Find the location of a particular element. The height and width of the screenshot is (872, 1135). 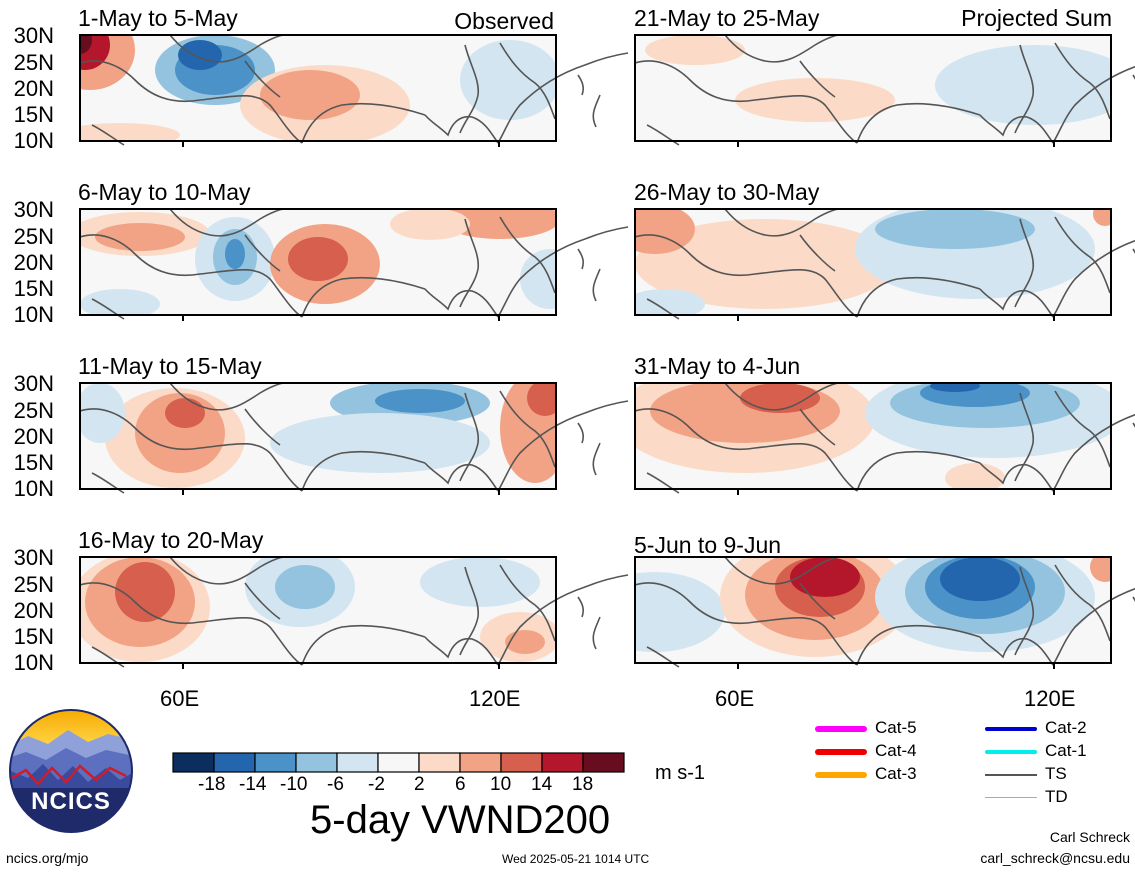

footer-email: carl_schreck@ncsu.edu is located at coordinates (1055, 858).